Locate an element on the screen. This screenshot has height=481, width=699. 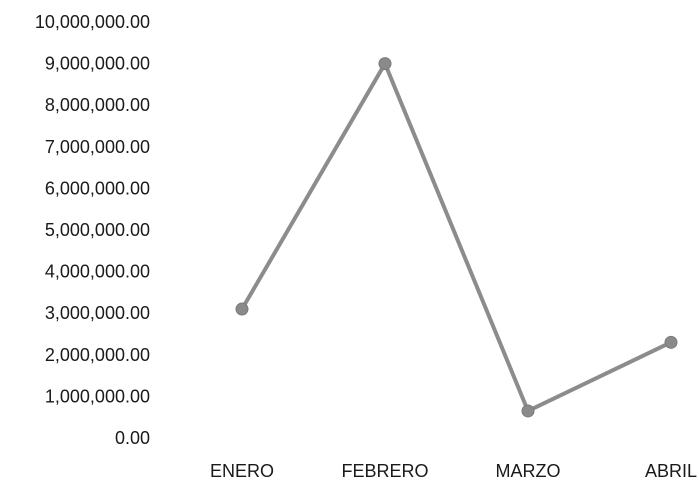
y-tick-label: 7,000,000.00 is located at coordinates (97, 147).